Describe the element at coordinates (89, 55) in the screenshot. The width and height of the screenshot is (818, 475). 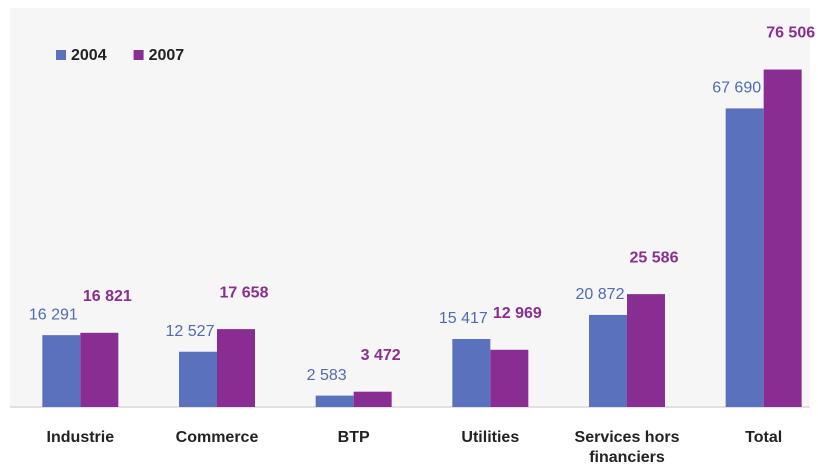
I see `legend-label: 2004` at that location.